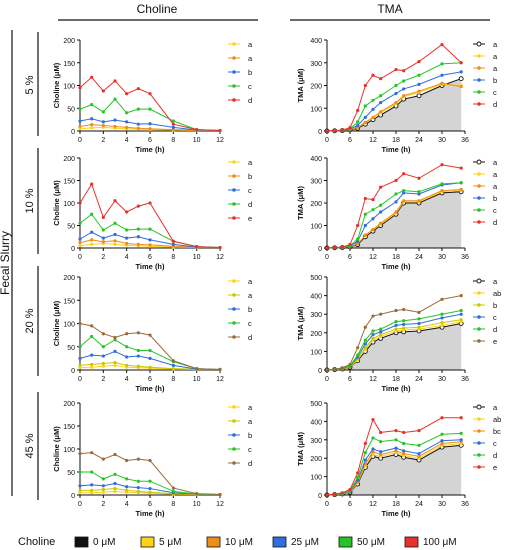 Image resolution: width=514 pixels, height=550 pixels. What do you see at coordinates (316, 478) in the screenshot?
I see `y-tick-label: 100` at bounding box center [316, 478].